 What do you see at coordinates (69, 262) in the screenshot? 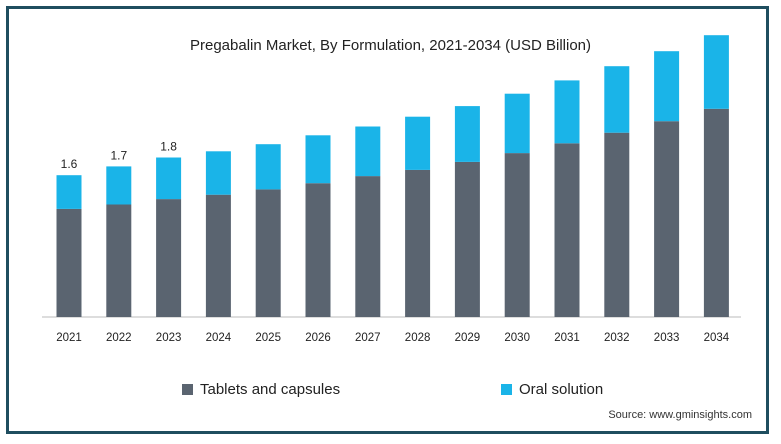
I see `bar-segment-tablets-2021` at bounding box center [69, 262].